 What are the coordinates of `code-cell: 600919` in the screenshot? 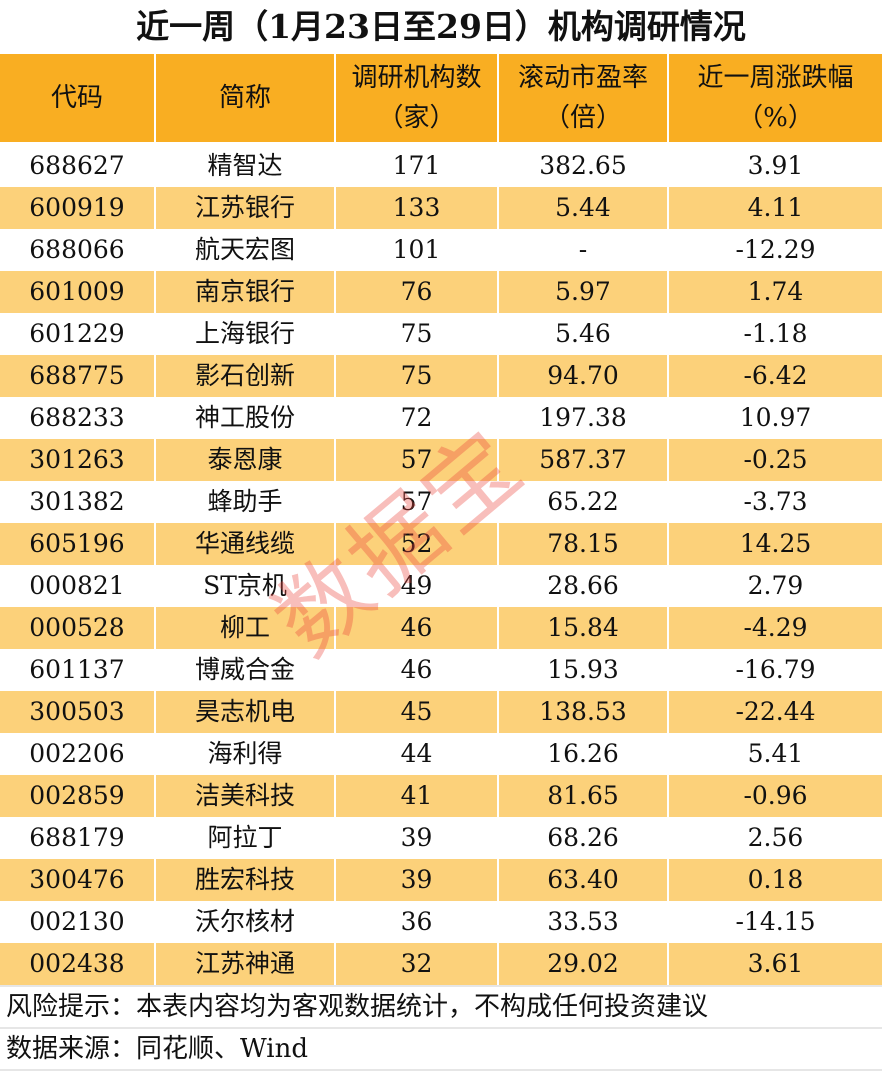 It's located at (78, 208).